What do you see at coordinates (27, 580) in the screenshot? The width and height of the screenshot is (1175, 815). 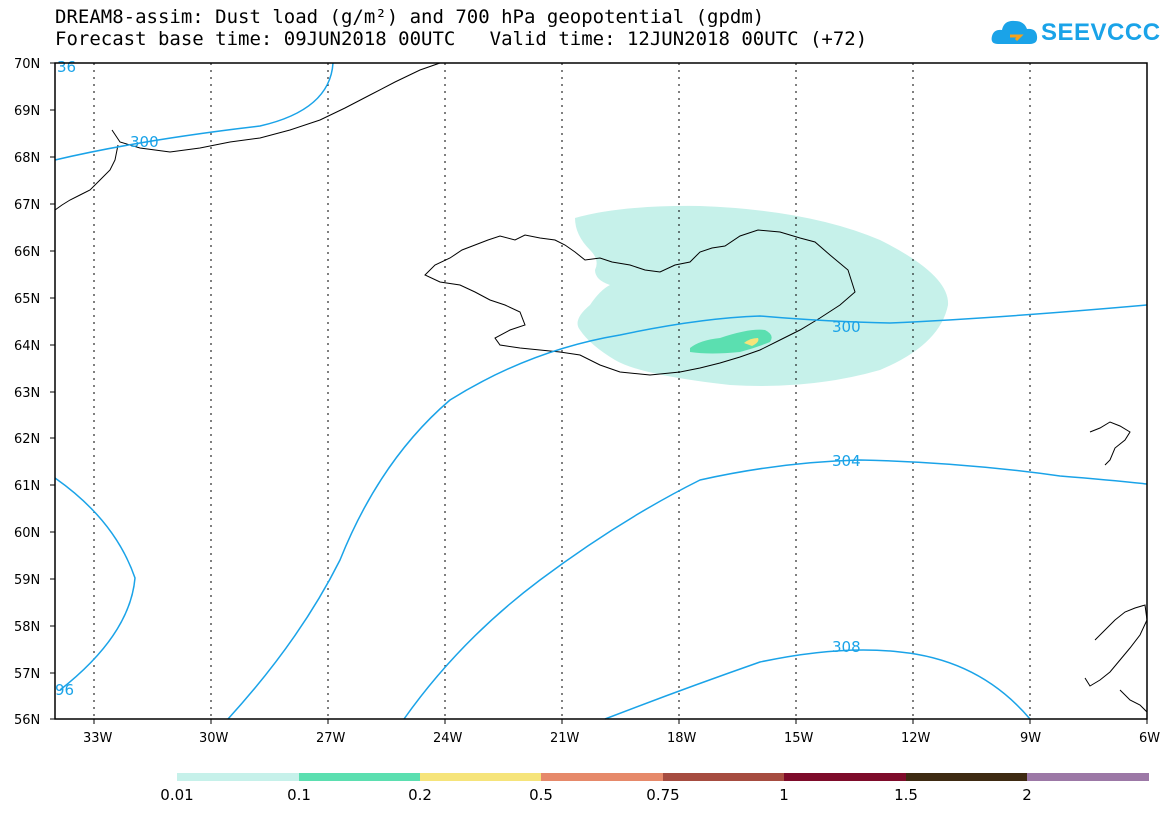 I see `lat-label: 59N` at bounding box center [27, 580].